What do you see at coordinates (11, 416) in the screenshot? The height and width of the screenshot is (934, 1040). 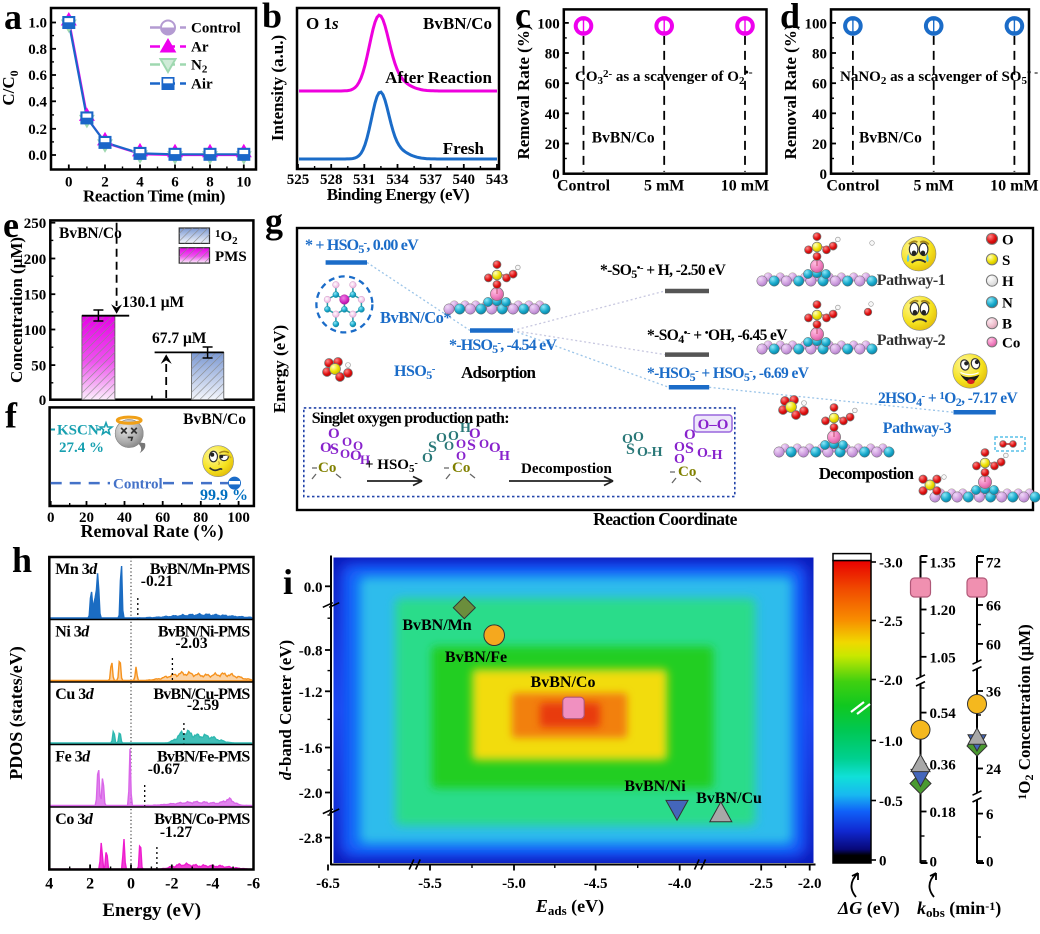 I see `svg-text: f` at bounding box center [11, 416].